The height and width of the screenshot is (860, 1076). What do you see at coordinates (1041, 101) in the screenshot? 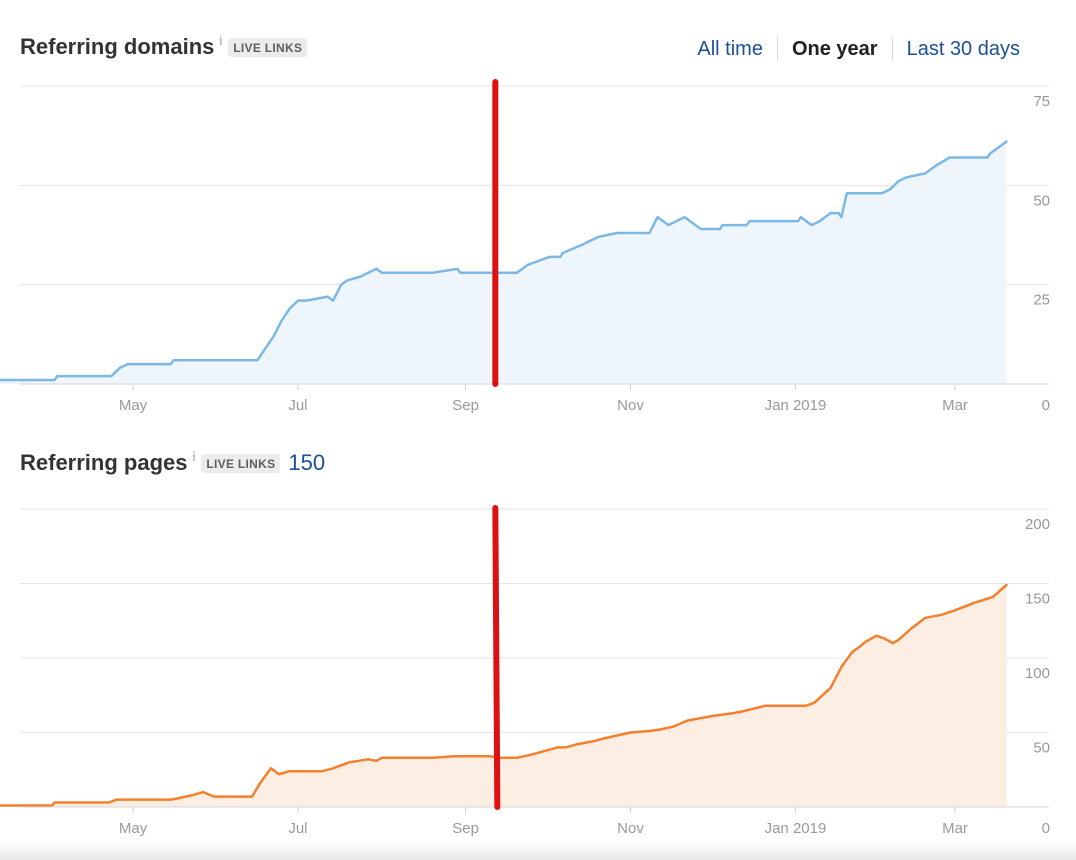
I see `y-tick-label: 75` at bounding box center [1041, 101].